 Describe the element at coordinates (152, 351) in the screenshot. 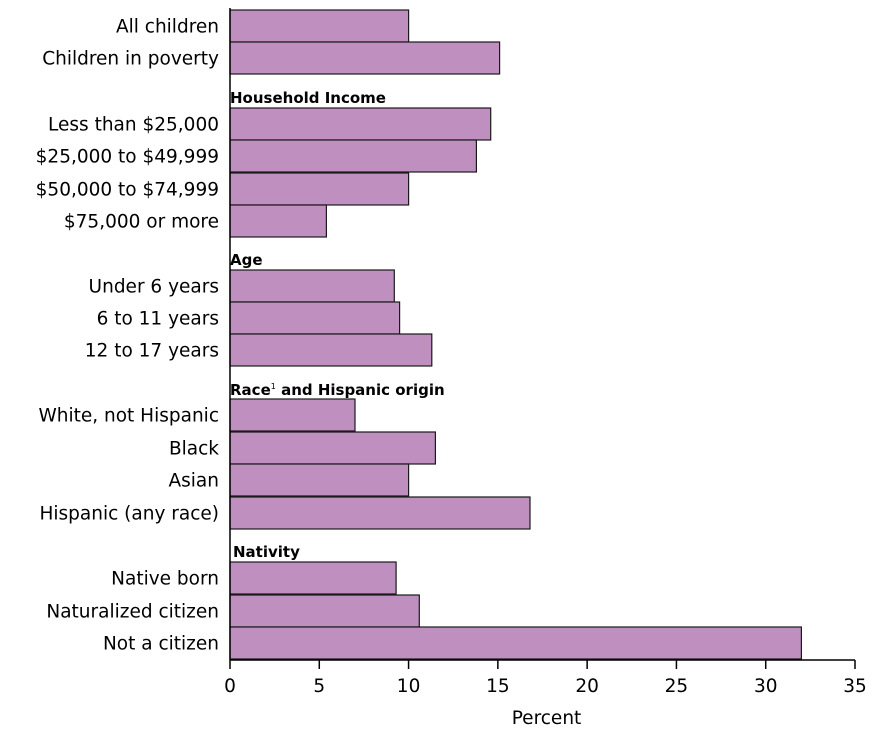

I see `category-label: 12 to 17 years` at that location.